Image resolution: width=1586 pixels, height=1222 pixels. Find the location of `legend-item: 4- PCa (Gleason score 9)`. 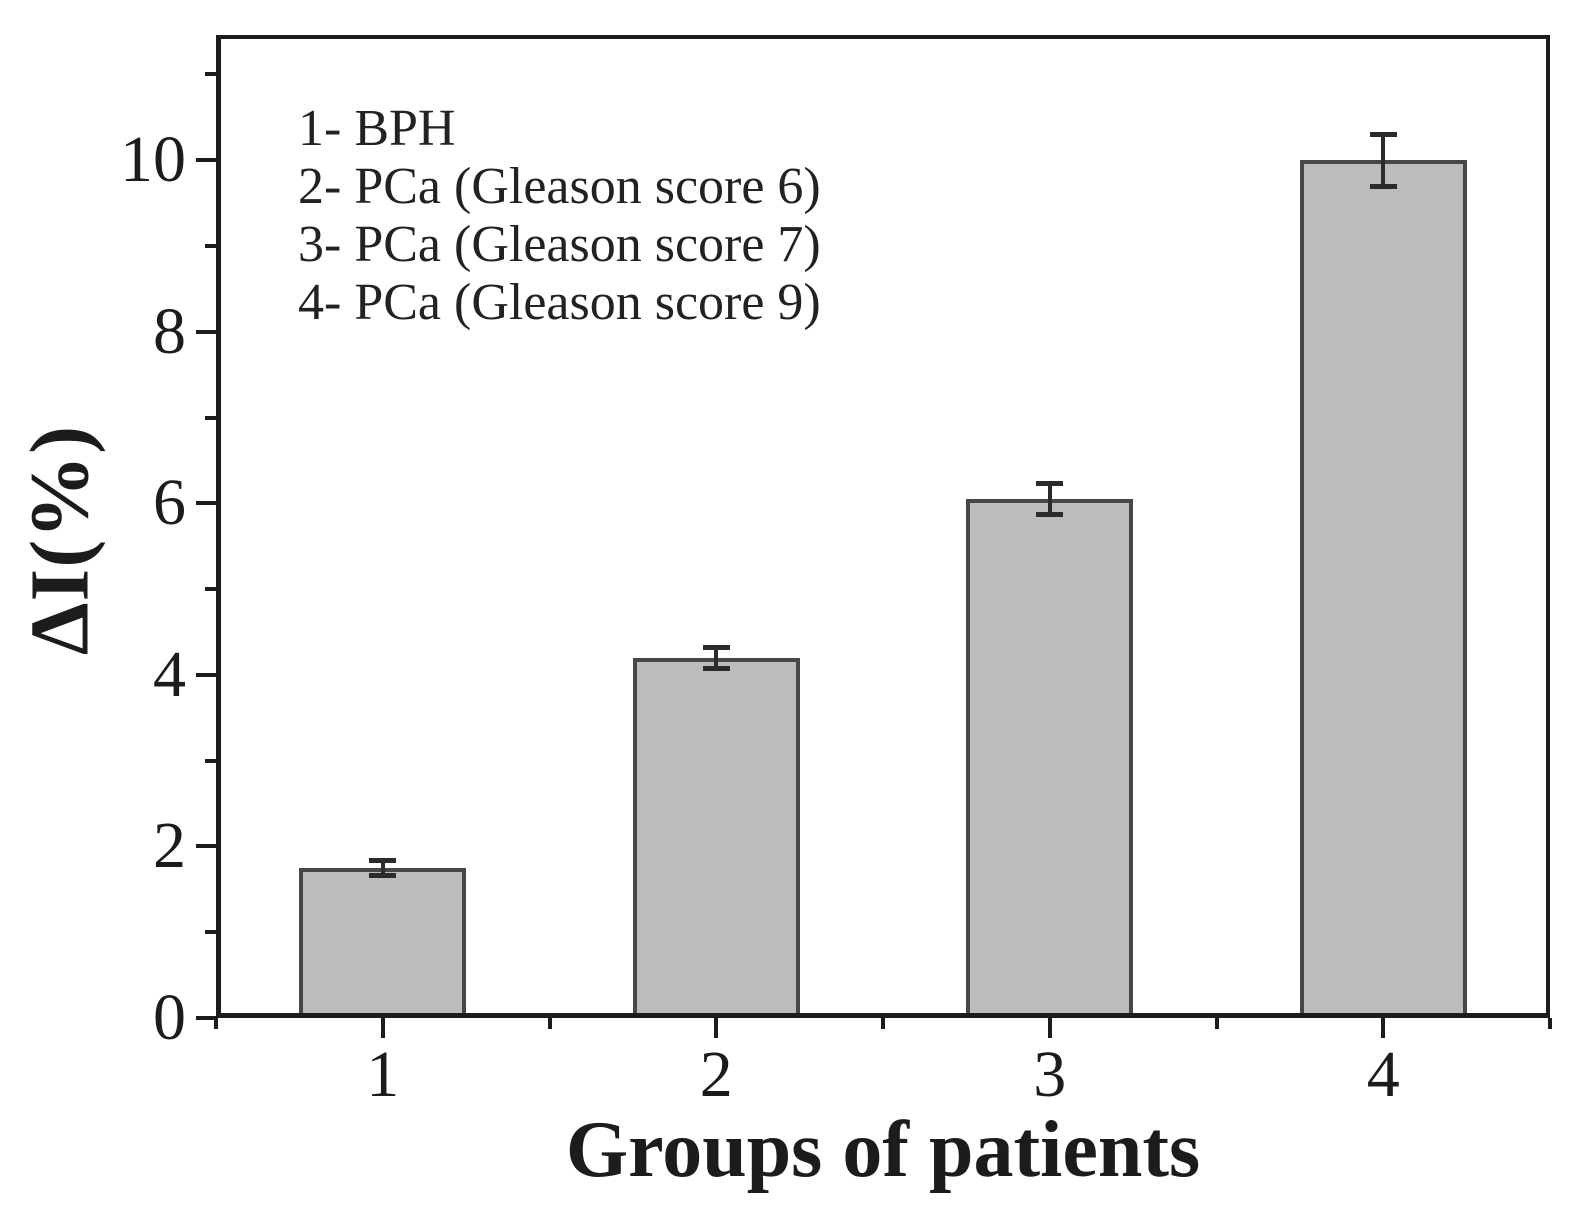

legend-item: 4- PCa (Gleason score 9) is located at coordinates (559, 302).